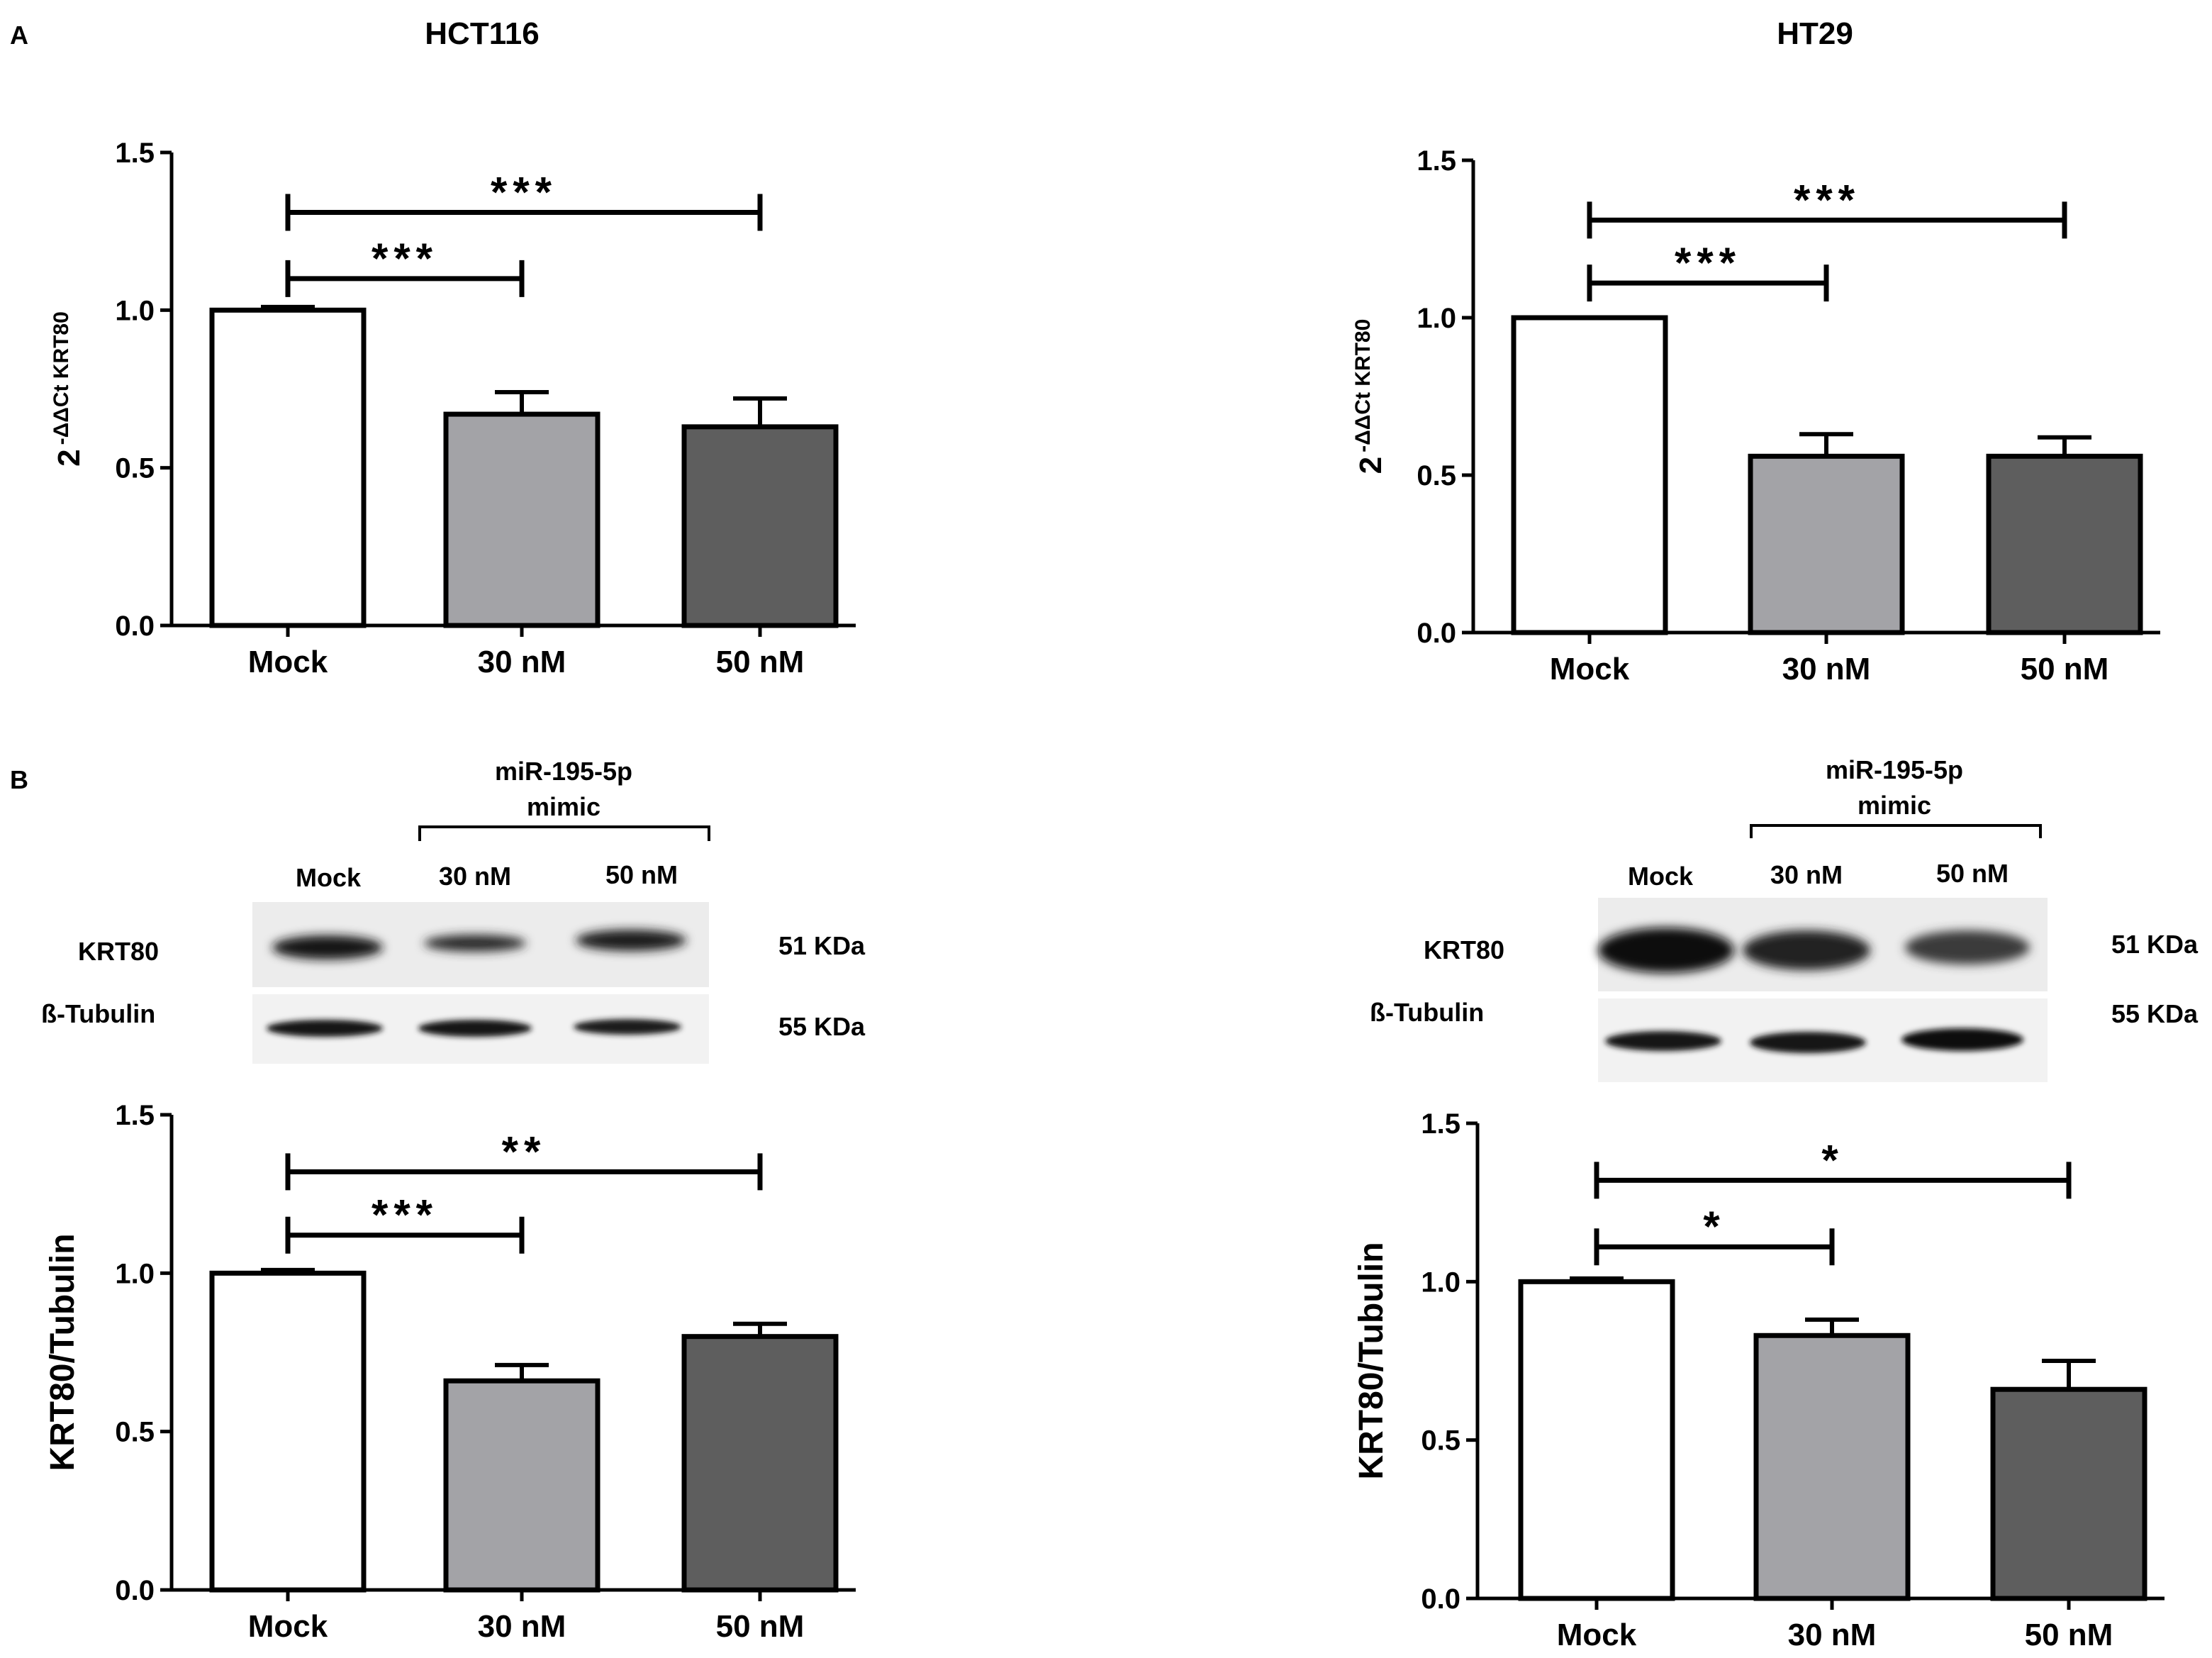 The height and width of the screenshot is (1658, 2212). Describe the element at coordinates (482, 33) in the screenshot. I see `chart-title: HCT116` at that location.